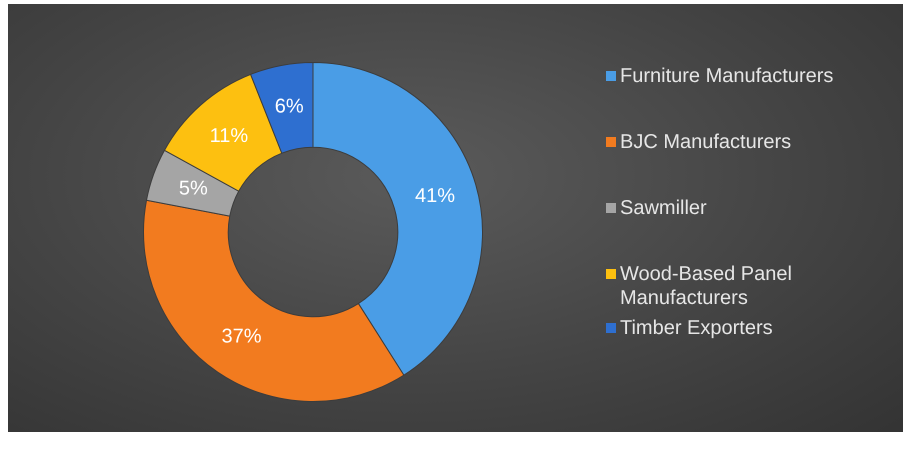 This screenshot has height=456, width=905. What do you see at coordinates (229, 136) in the screenshot?
I see `data-label: 11%` at bounding box center [229, 136].